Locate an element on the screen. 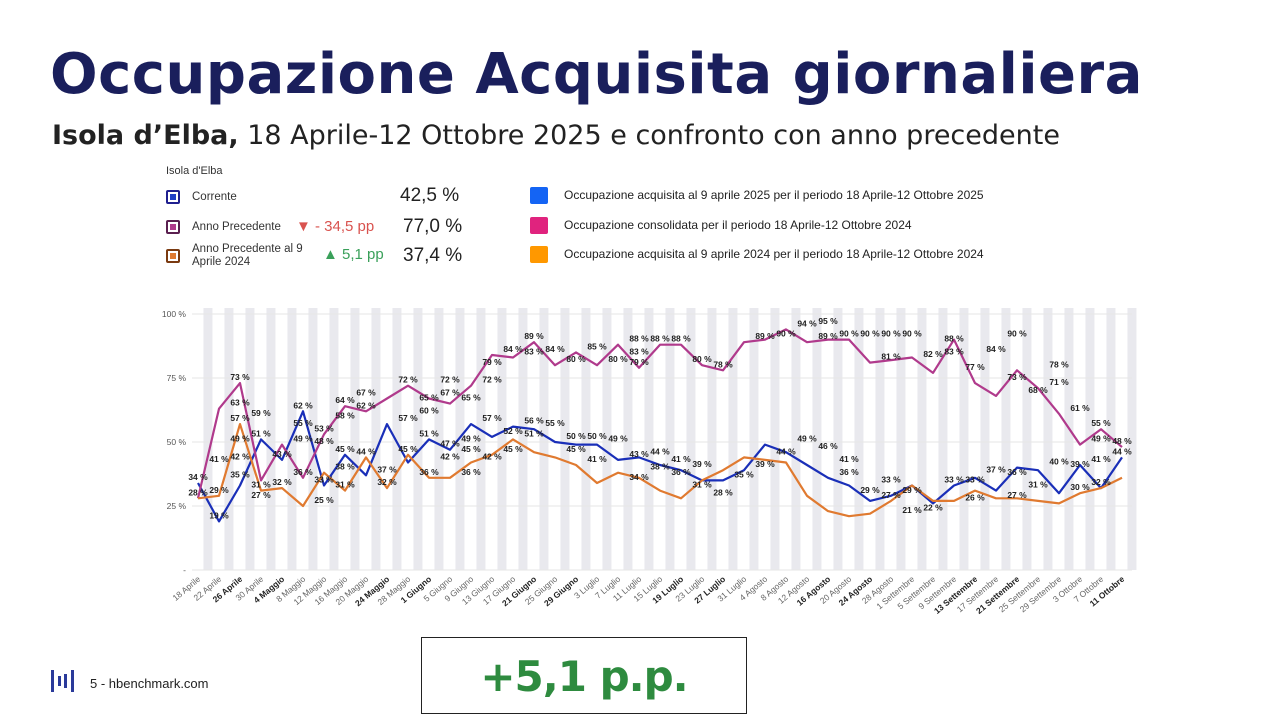 The width and height of the screenshot is (1280, 720). data-label: 61 % is located at coordinates (1080, 408).